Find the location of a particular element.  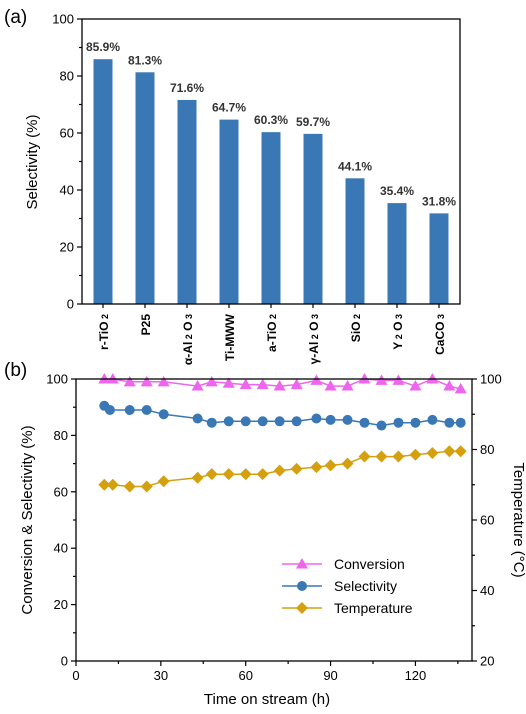

panel-b-label: (b) is located at coordinates (15, 370).